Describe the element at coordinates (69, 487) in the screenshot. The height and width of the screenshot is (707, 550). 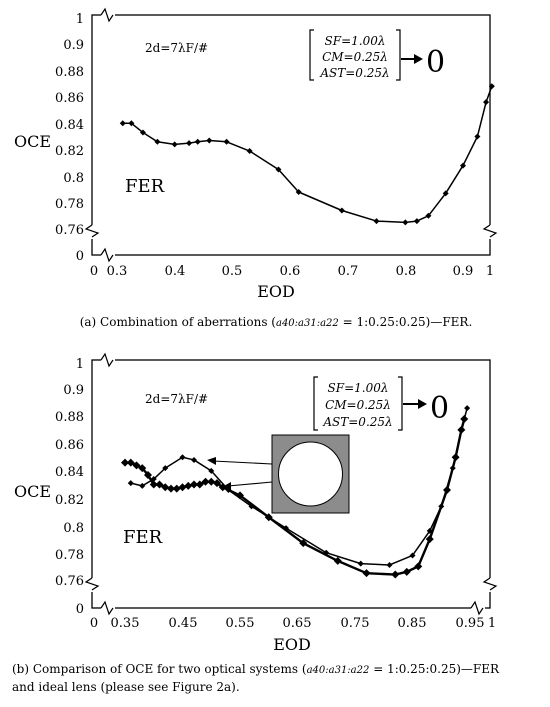
I see `y-tick-labels: 0 0.76 0.78 0.8 0.82 0.84 0.86 0.88 0.9 1` at that location.